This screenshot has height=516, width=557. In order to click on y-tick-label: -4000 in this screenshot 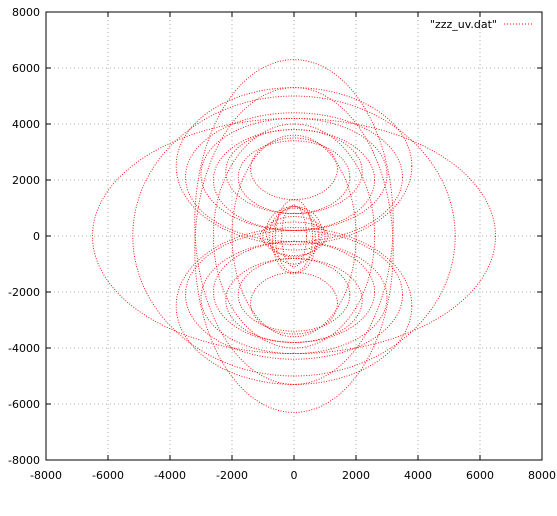, I will do `click(24, 348)`.